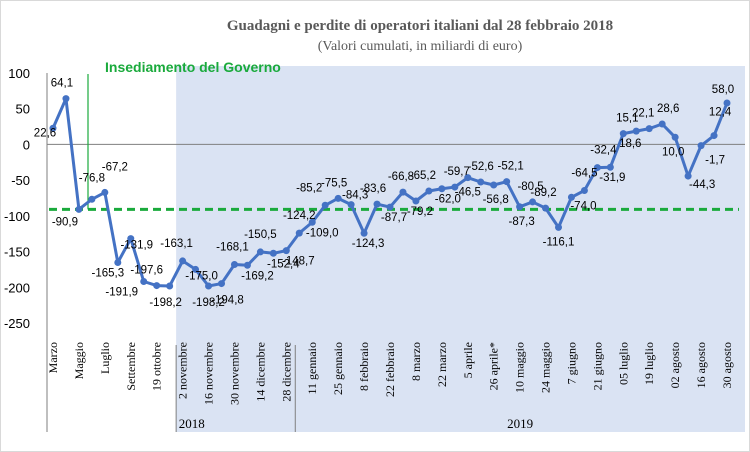 The width and height of the screenshot is (750, 452). Describe the element at coordinates (176, 244) in the screenshot. I see `data-label: -163,1` at that location.